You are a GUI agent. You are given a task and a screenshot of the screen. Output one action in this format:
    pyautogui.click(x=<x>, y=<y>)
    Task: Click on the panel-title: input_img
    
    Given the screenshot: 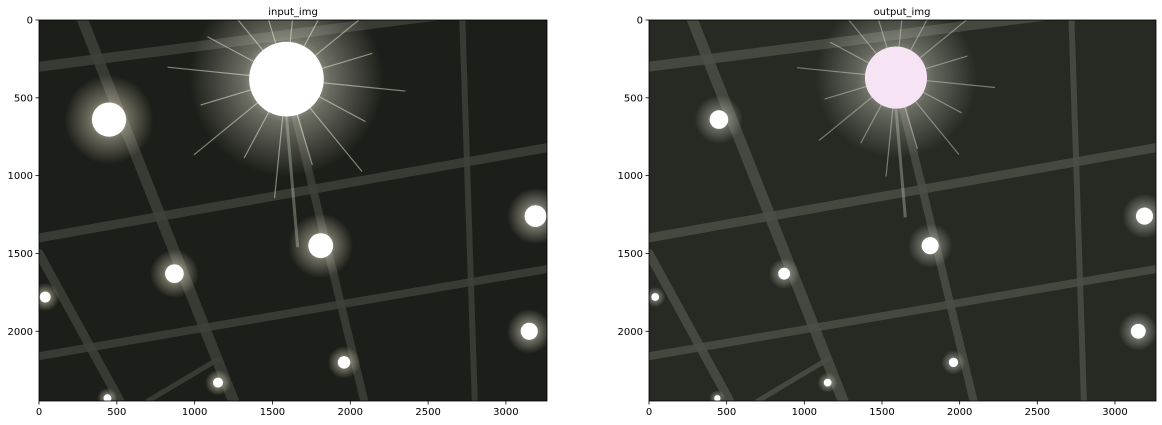 What is the action you would take?
    pyautogui.click(x=293, y=12)
    